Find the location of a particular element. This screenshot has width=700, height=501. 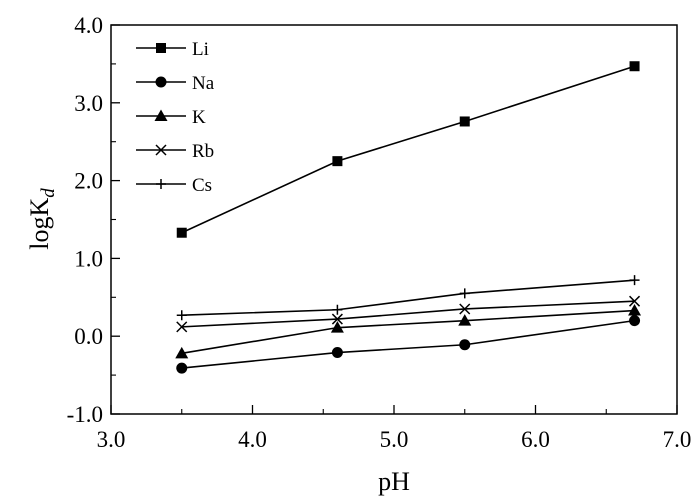

legend-item-k: K is located at coordinates (171, 117).